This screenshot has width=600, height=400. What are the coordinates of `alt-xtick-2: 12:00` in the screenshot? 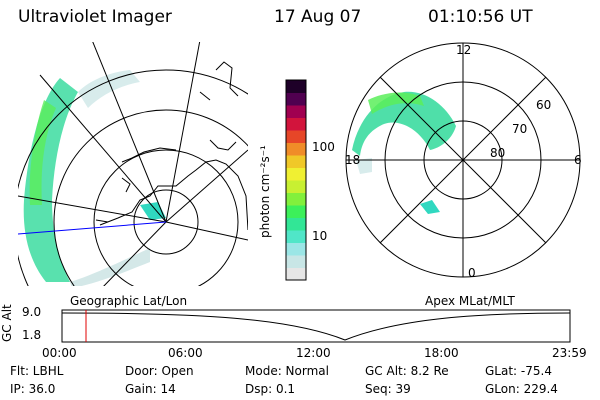 It's located at (313, 353).